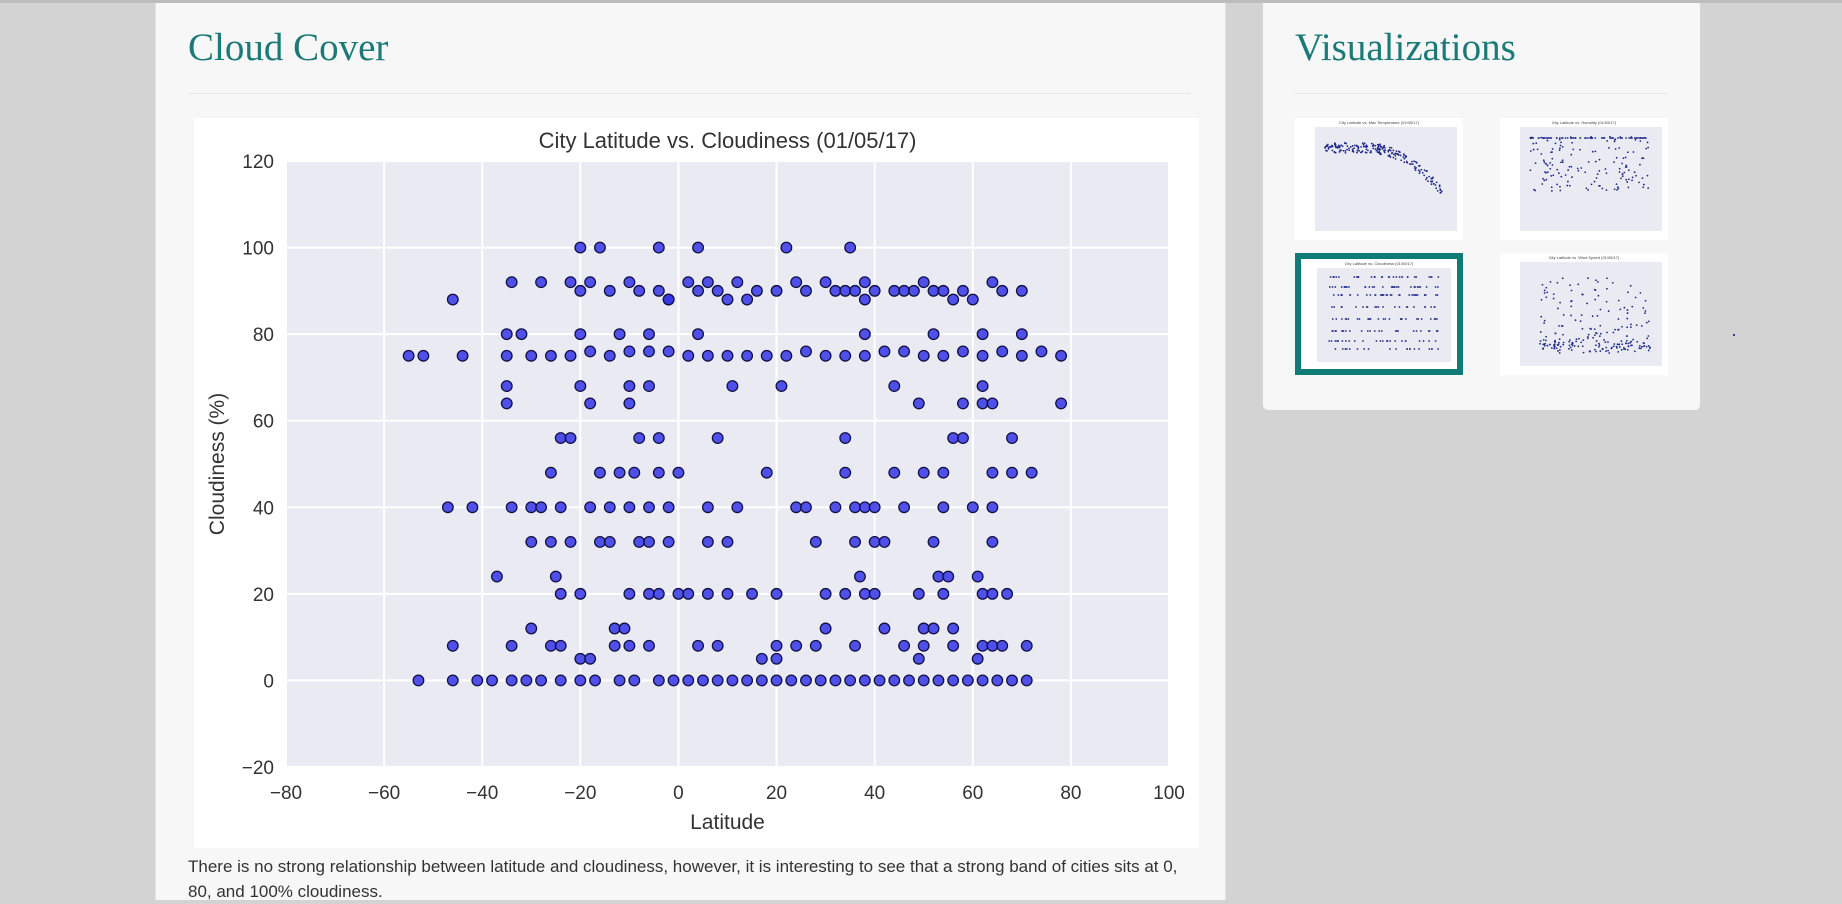 The height and width of the screenshot is (904, 1842). I want to click on thumbnail-wind-speed: City Latitude vs. Wind Speed (01/05/17), so click(1584, 314).